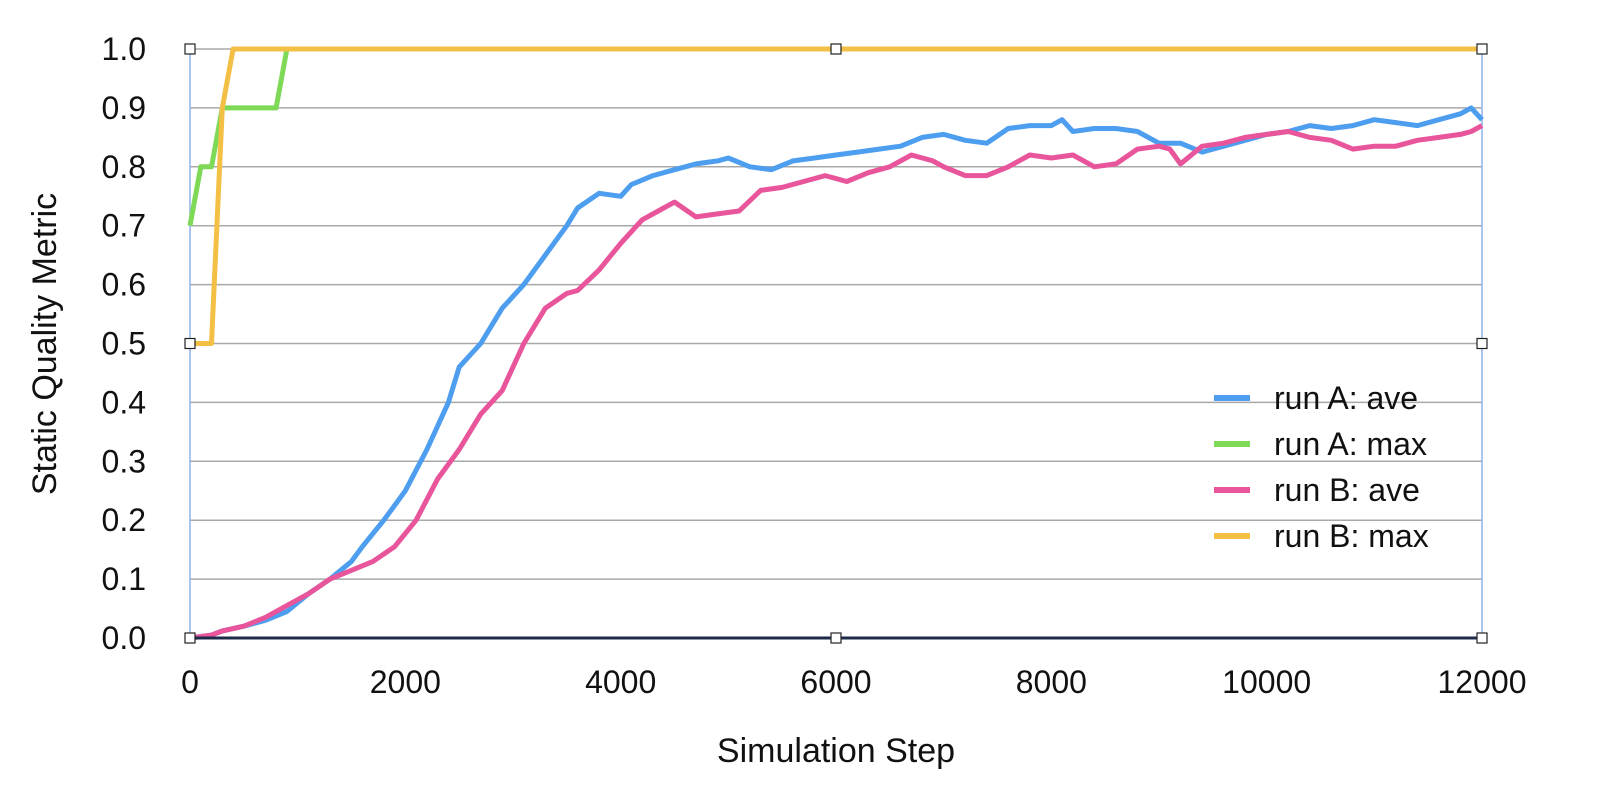 This screenshot has width=1600, height=800. I want to click on y-tick-label-0: 0.0, so click(124, 638).